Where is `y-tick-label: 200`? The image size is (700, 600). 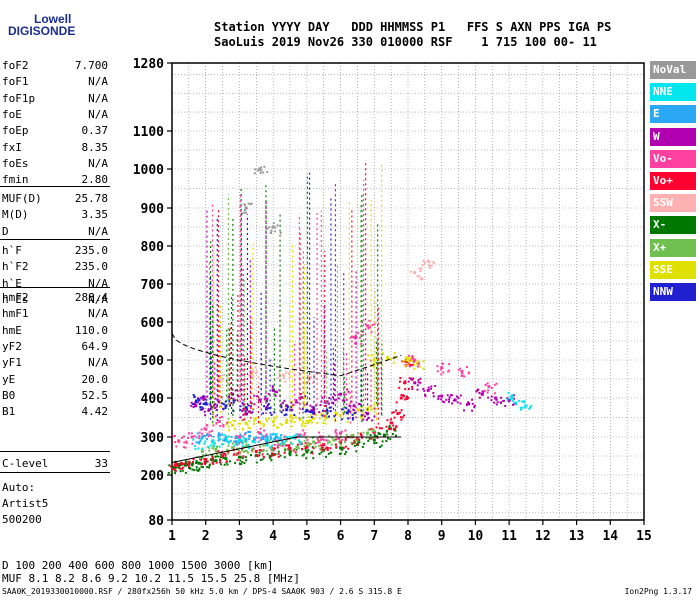
y-tick-label: 200 is located at coordinates (153, 476).